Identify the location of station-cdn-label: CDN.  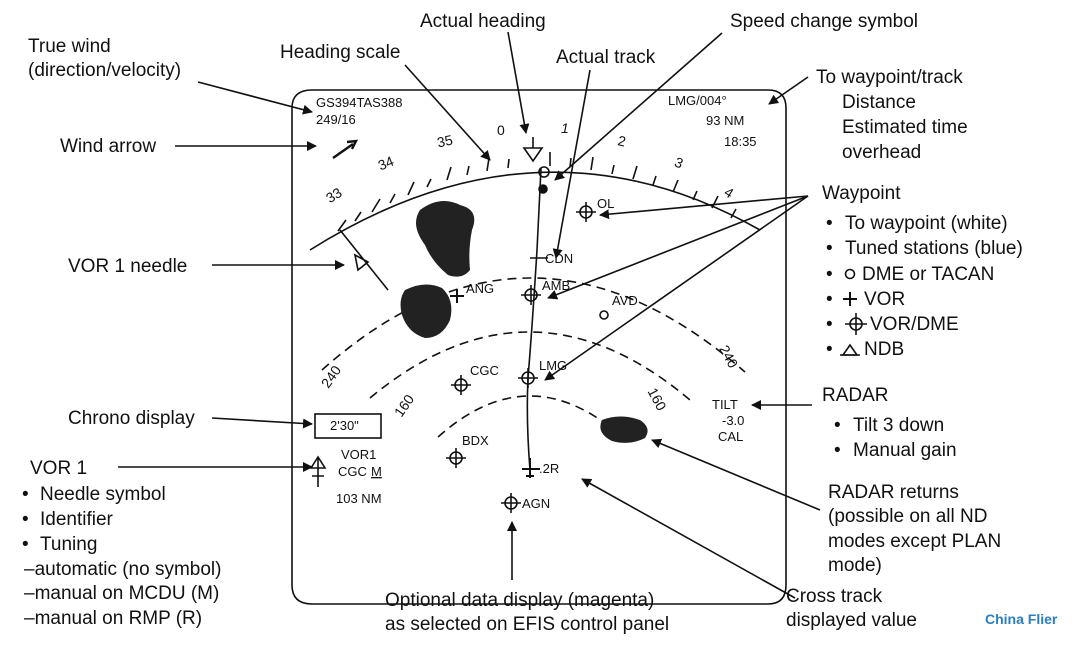
(559, 258).